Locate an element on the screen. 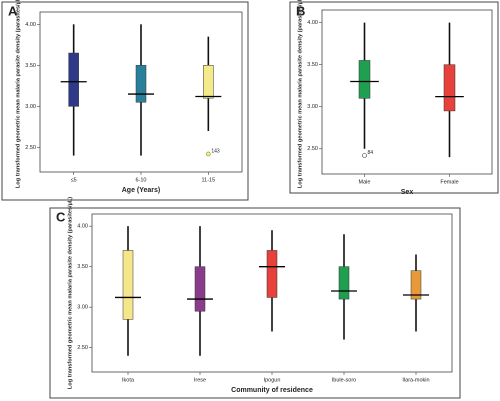  outlier-label: 143 is located at coordinates (215, 151).